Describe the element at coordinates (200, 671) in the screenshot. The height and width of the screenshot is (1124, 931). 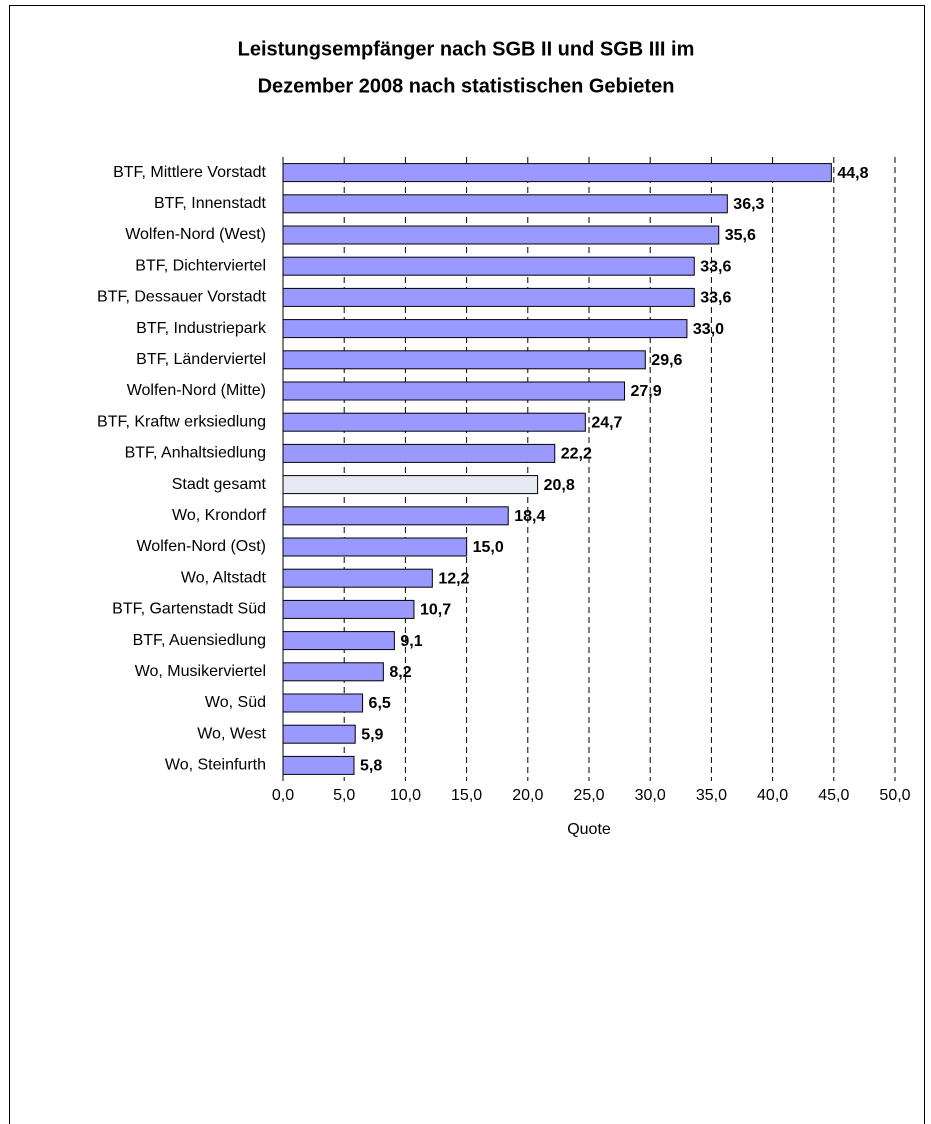
I see `y-tick-label: Wo, Musikerviertel` at that location.